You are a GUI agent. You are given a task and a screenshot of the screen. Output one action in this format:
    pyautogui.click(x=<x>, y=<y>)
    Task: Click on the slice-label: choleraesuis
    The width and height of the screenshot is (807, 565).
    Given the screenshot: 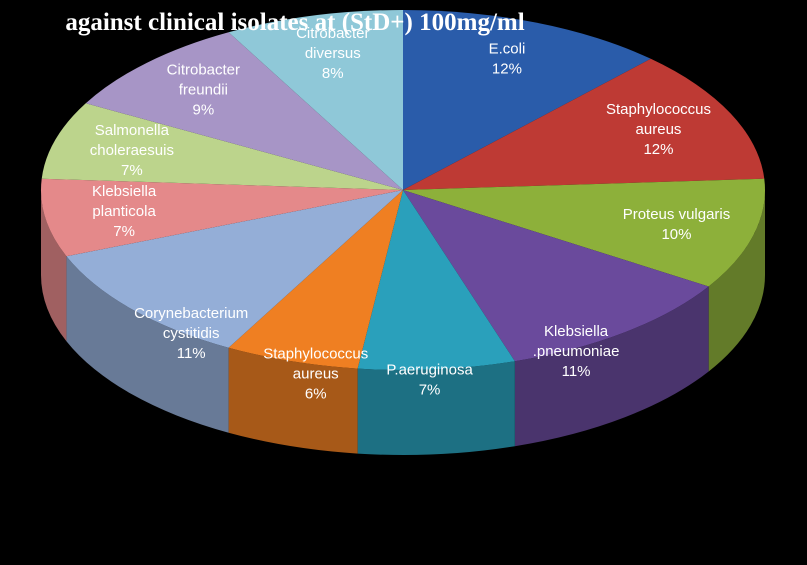 What is the action you would take?
    pyautogui.click(x=132, y=150)
    